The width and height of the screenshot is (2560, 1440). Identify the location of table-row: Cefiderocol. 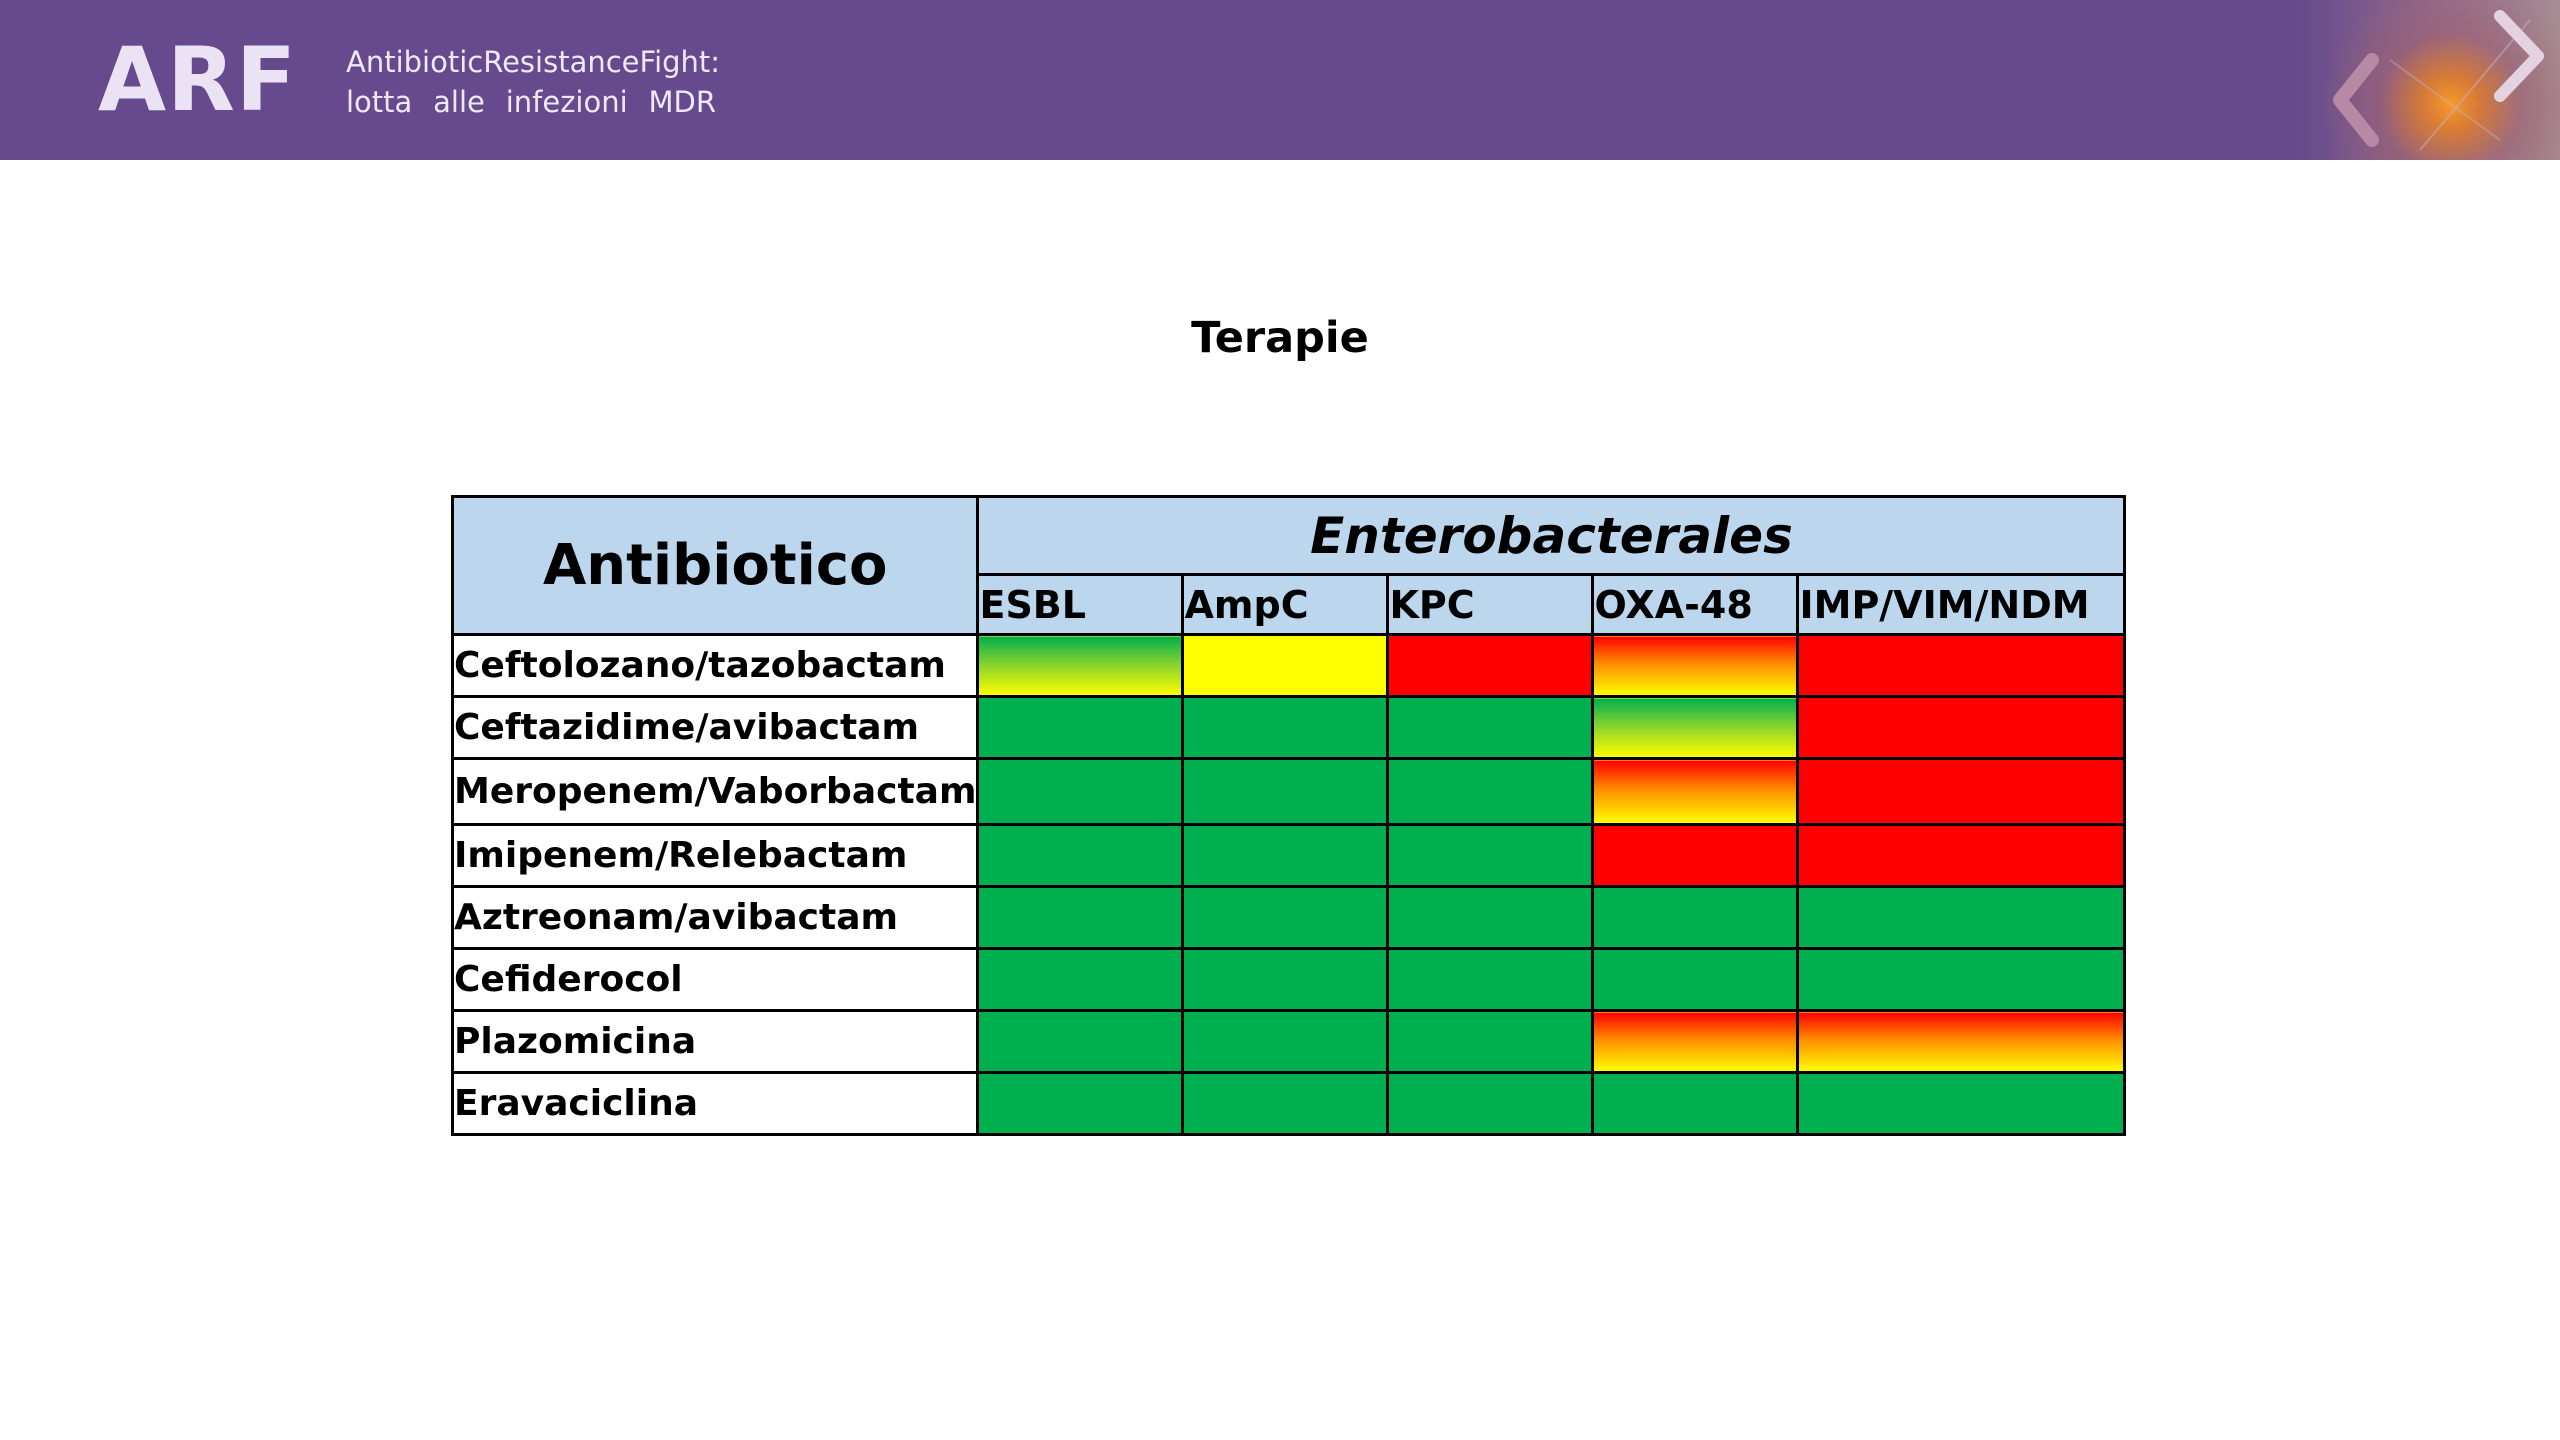
(1288, 979).